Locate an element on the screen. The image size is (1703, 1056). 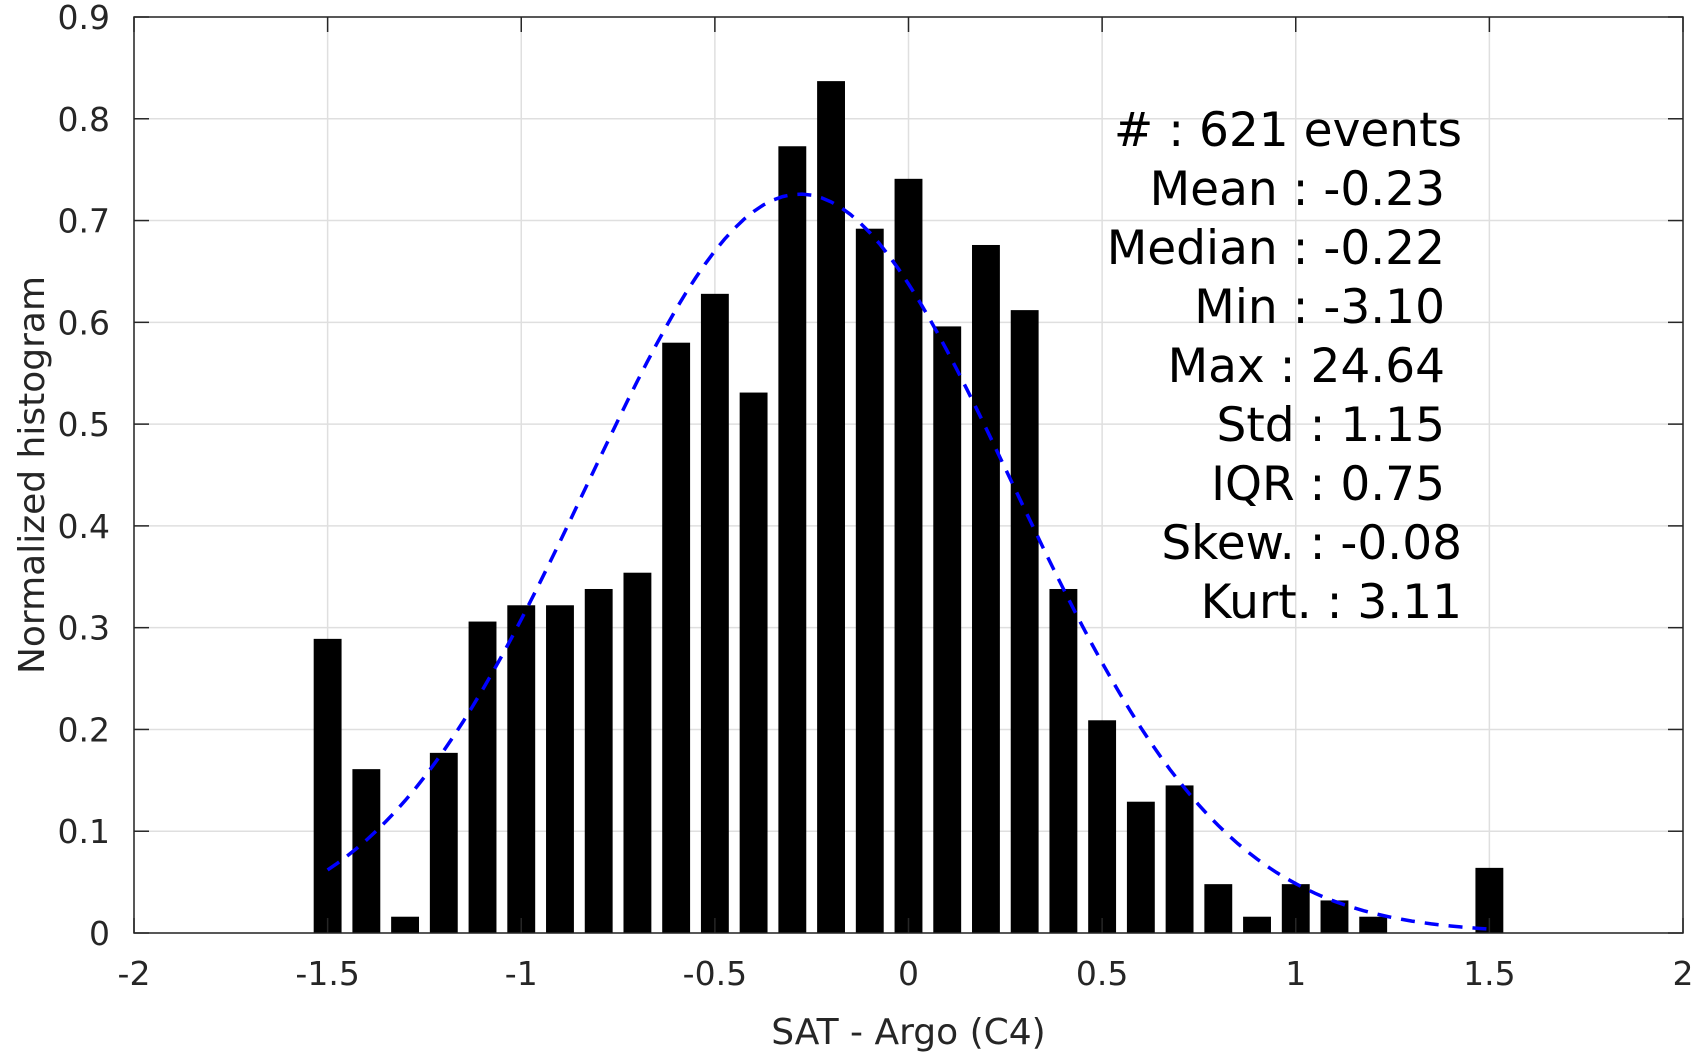
x-tick-label: 1 is located at coordinates (1295, 973).